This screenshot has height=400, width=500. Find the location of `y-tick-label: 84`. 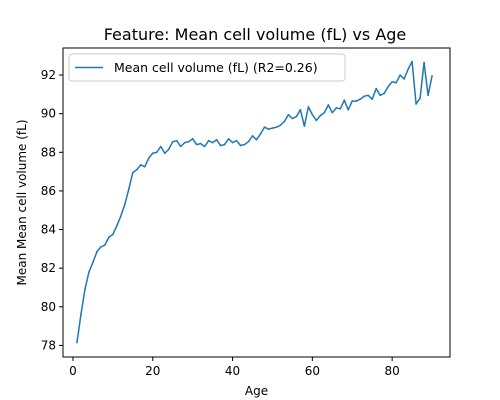

y-tick-label: 84 is located at coordinates (48, 230).